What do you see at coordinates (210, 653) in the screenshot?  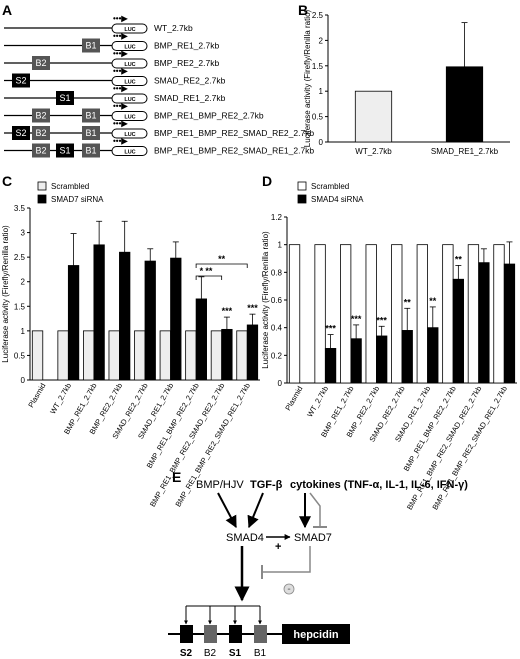 I see `element-b2-label: B2` at bounding box center [210, 653].